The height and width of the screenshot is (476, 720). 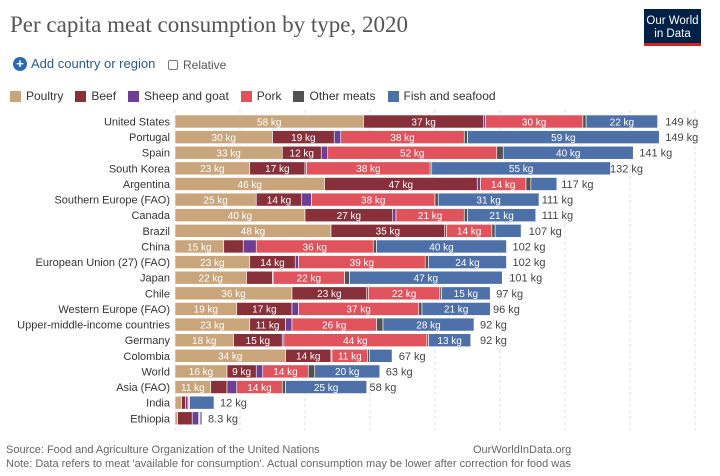 I want to click on total-data-label: 132 kg, so click(x=626, y=169).